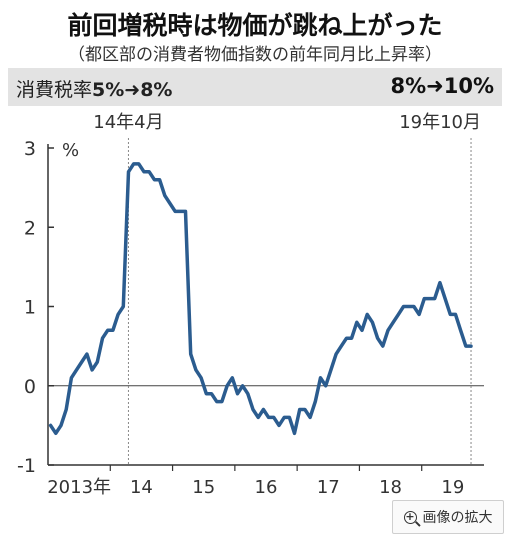 The height and width of the screenshot is (539, 510). Describe the element at coordinates (54, 90) in the screenshot. I see `tax-rate-label: 消費税率` at that location.